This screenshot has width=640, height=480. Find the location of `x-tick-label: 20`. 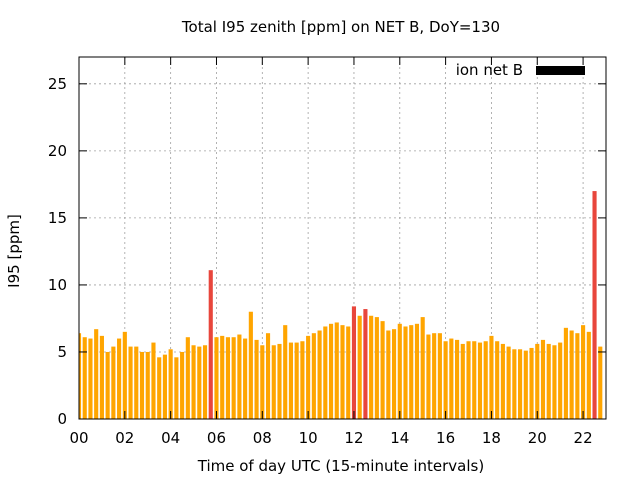

x-tick-label: 20 is located at coordinates (537, 438).